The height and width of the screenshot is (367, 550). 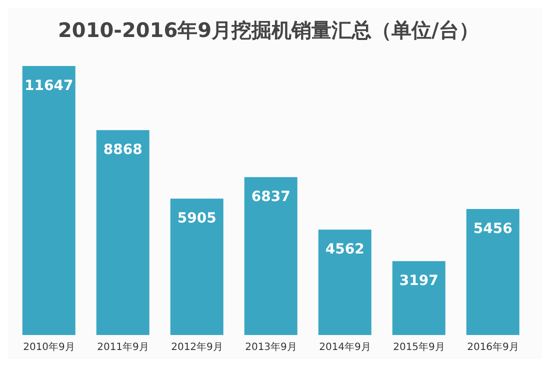 What do you see at coordinates (345, 347) in the screenshot?
I see `x-tick-label: 2014年9月` at bounding box center [345, 347].